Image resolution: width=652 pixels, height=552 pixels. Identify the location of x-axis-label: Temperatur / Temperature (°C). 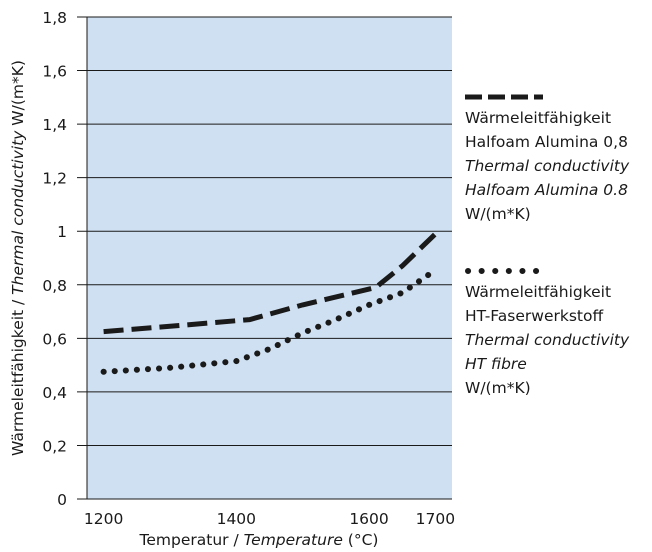
(259, 540).